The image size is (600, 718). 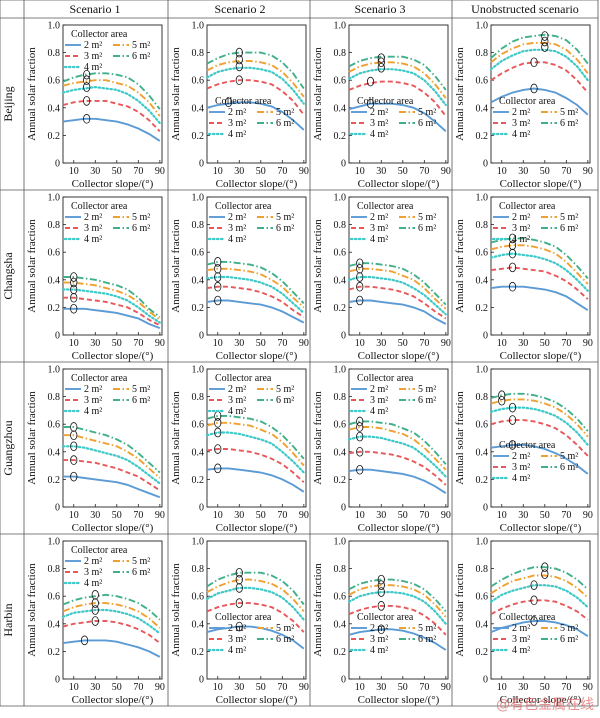 What do you see at coordinates (482, 308) in the screenshot?
I see `y-tick-label: 0.2` at bounding box center [482, 308].